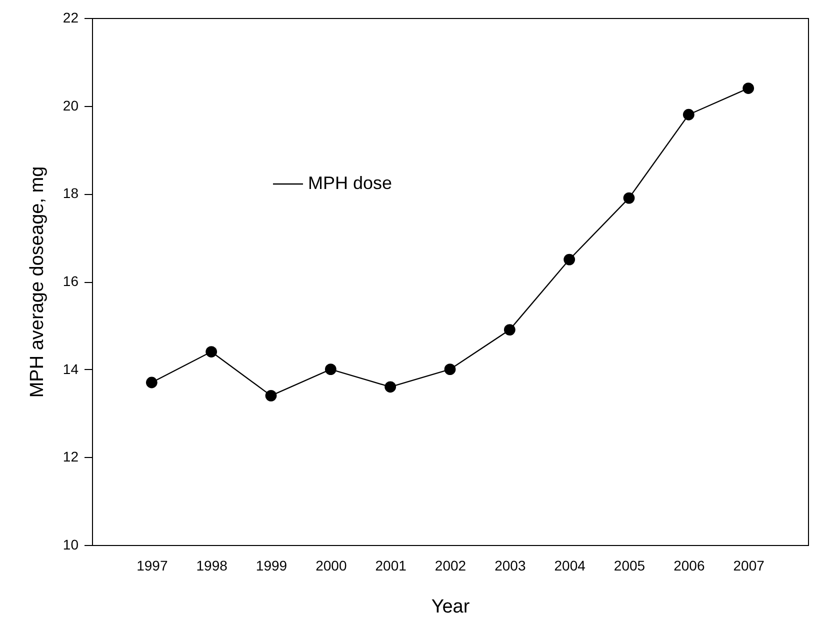 The image size is (818, 635). Describe the element at coordinates (450, 607) in the screenshot. I see `x-axis-title: Year` at that location.